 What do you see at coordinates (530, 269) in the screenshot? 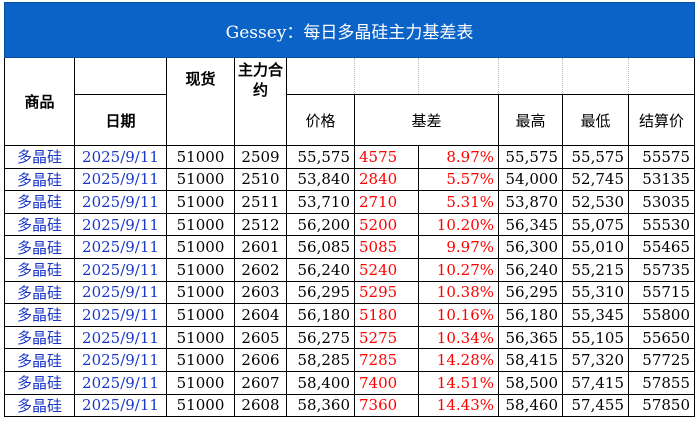
I see `cell-high: 56,240` at bounding box center [530, 269].